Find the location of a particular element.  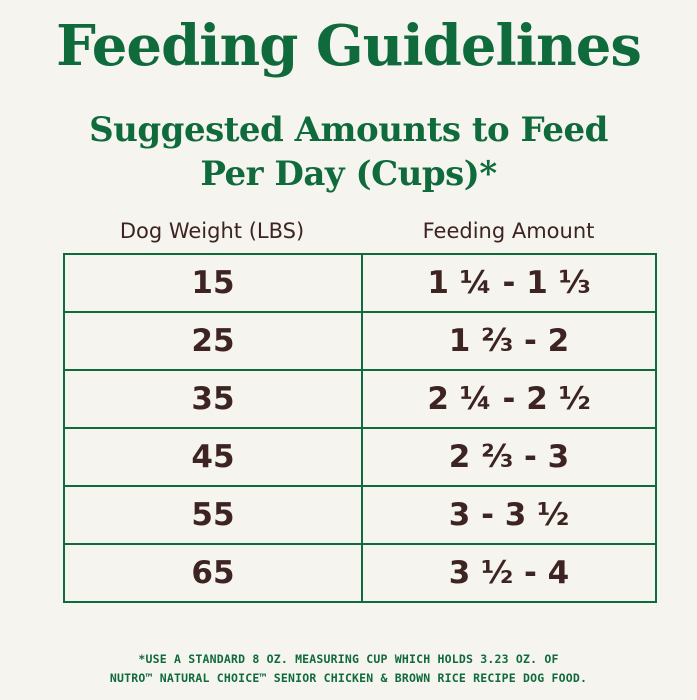

dog-weight-cell: 45 is located at coordinates (213, 457).